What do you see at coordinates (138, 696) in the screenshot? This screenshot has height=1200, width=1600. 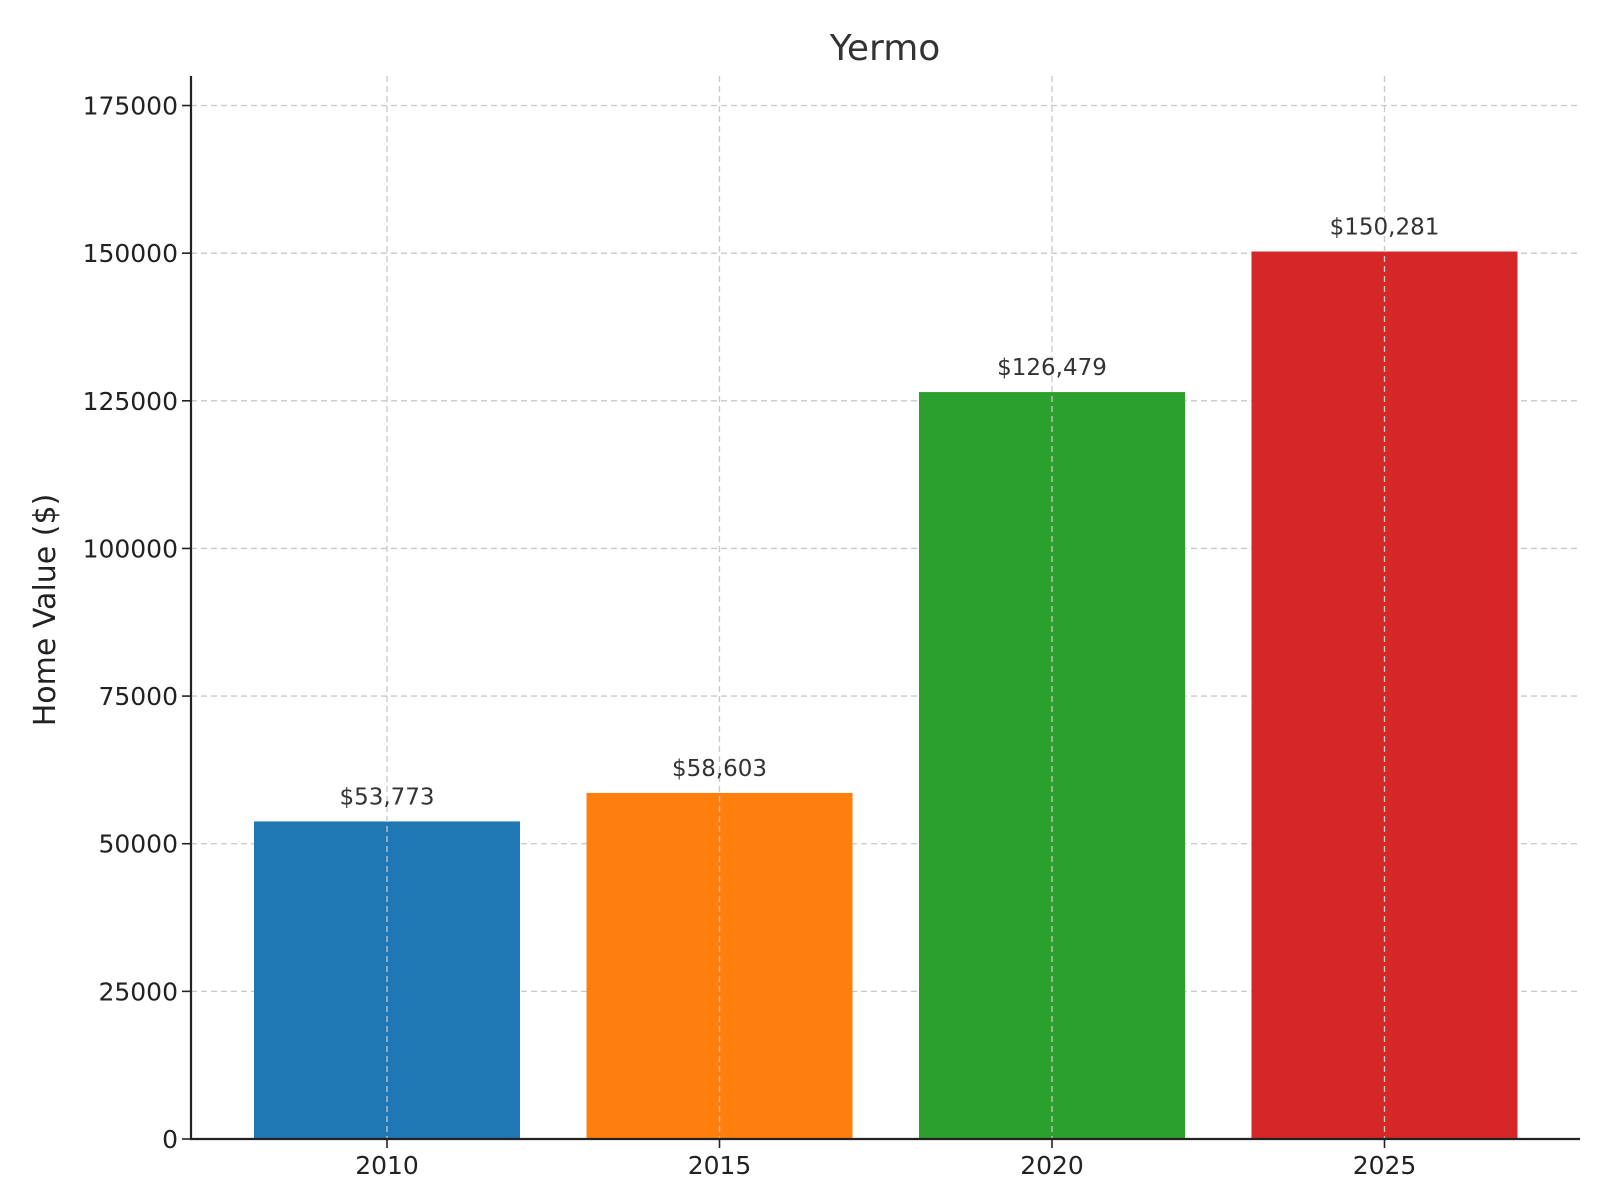 I see `y-tick-label: 75000` at bounding box center [138, 696].